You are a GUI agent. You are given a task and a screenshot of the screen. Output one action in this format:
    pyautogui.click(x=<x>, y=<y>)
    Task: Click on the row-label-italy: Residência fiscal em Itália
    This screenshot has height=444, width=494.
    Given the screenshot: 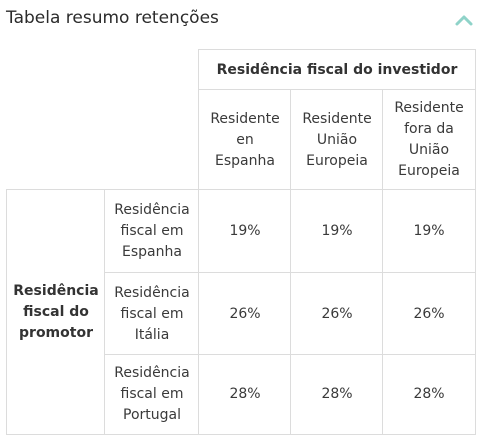 What is the action you would take?
    pyautogui.click(x=151, y=313)
    